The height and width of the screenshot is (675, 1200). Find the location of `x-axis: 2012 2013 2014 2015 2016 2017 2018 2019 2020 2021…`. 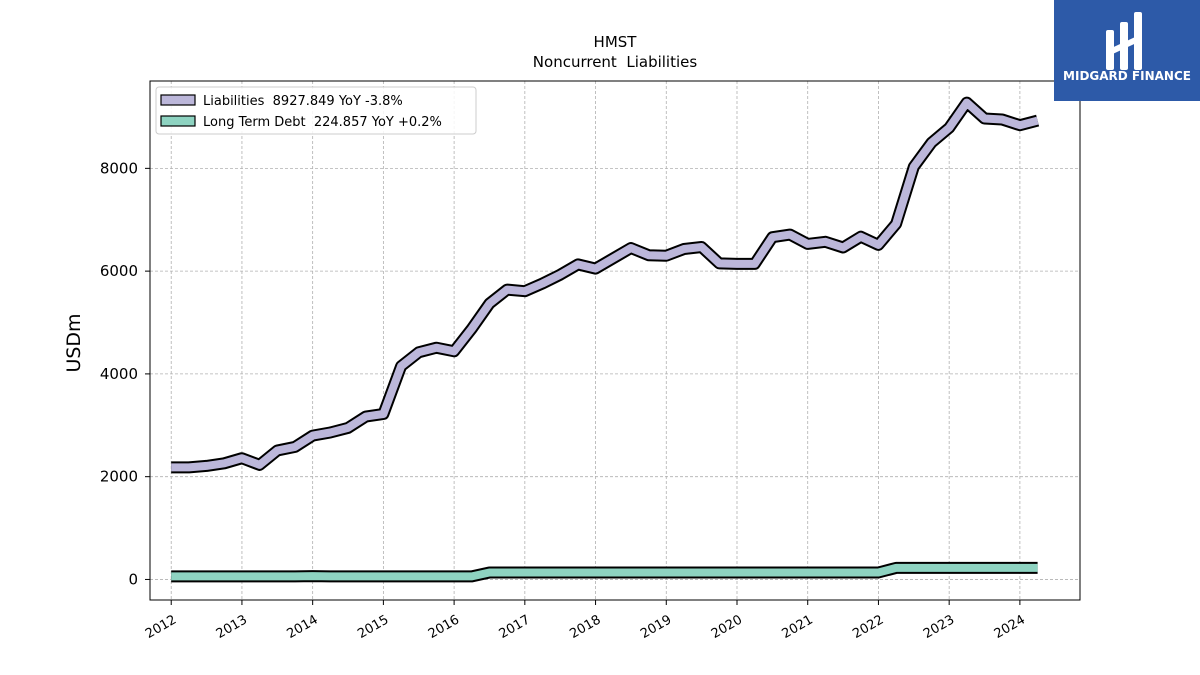

x-axis: 2012 2013 2014 2015 2016 2017 2018 2019 2020 2021… is located at coordinates (585, 621).